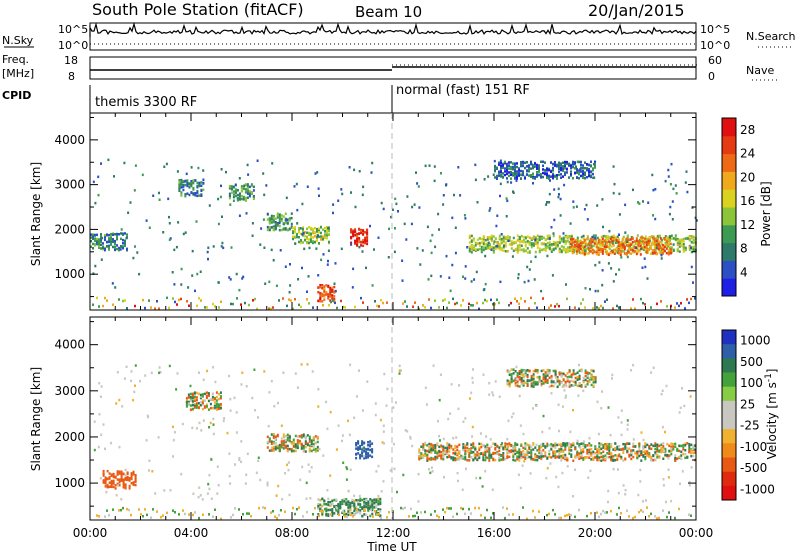 This screenshot has width=800, height=558. I want to click on beam-title: Beam 10, so click(388, 12).